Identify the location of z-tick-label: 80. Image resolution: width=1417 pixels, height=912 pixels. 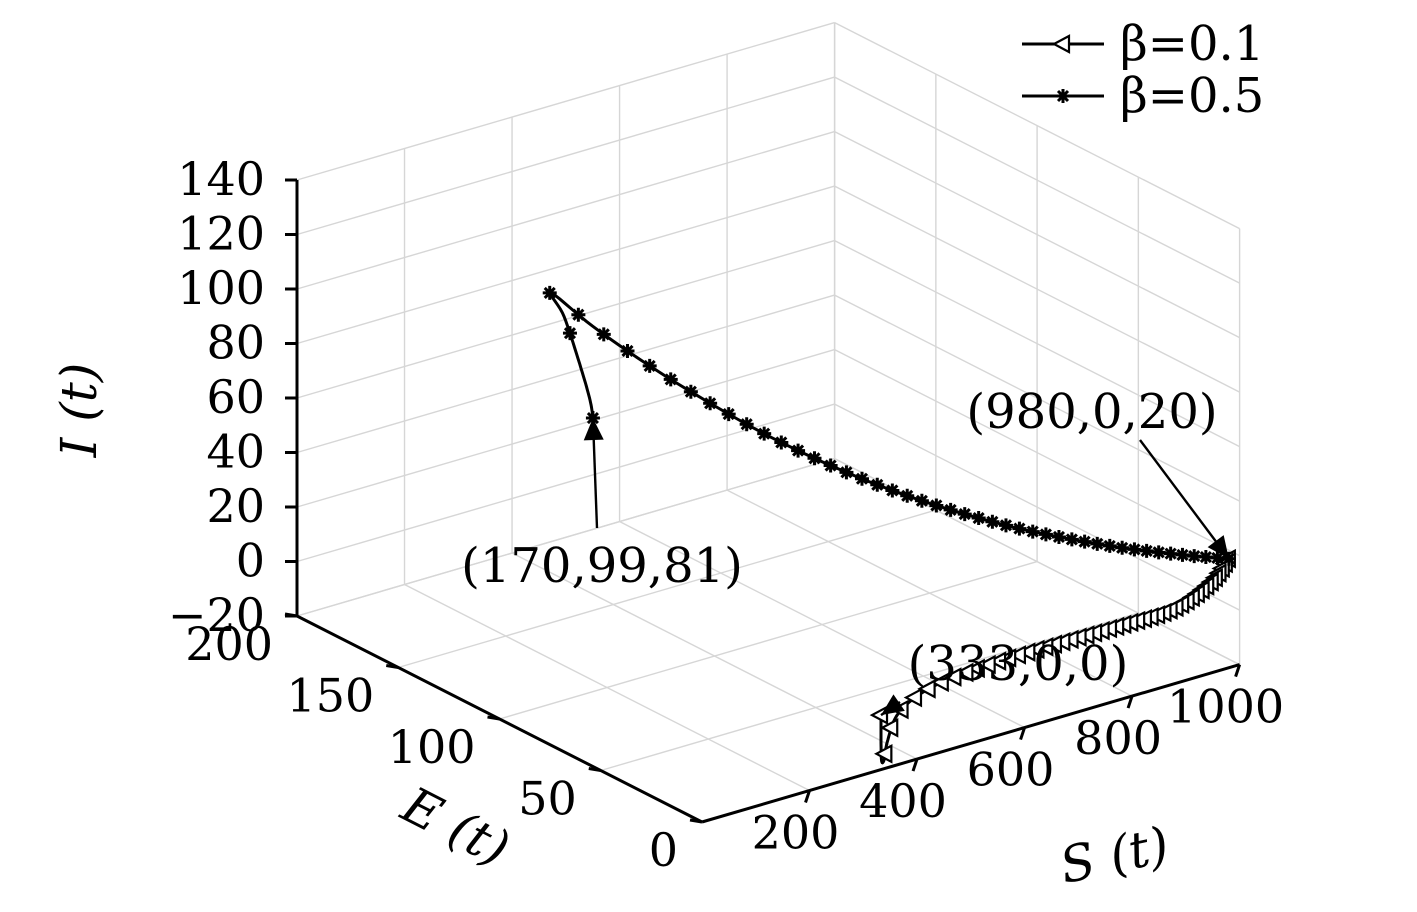
(235, 343).